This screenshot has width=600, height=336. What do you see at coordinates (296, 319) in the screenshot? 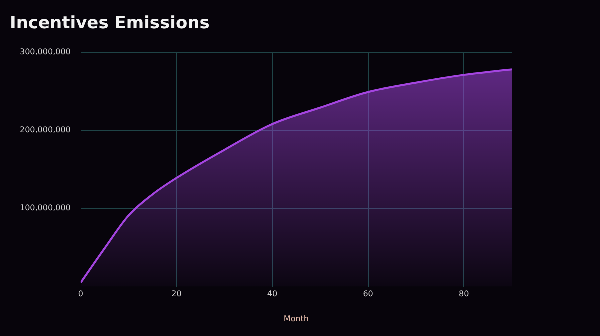
I see `x-axis-title: Month` at bounding box center [296, 319].